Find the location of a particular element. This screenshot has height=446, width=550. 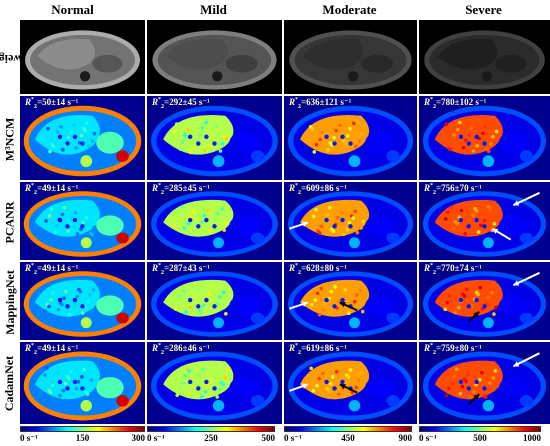

arrow-white is located at coordinates (501, 234).